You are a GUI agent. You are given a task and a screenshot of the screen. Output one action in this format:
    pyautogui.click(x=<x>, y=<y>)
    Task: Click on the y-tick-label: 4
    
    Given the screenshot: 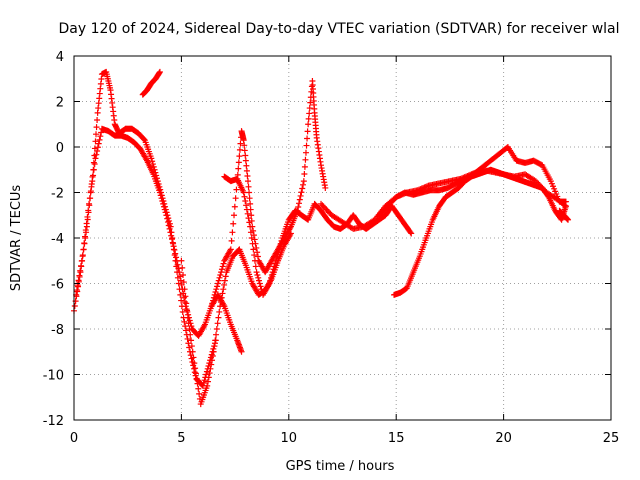 What is the action you would take?
    pyautogui.click(x=60, y=57)
    